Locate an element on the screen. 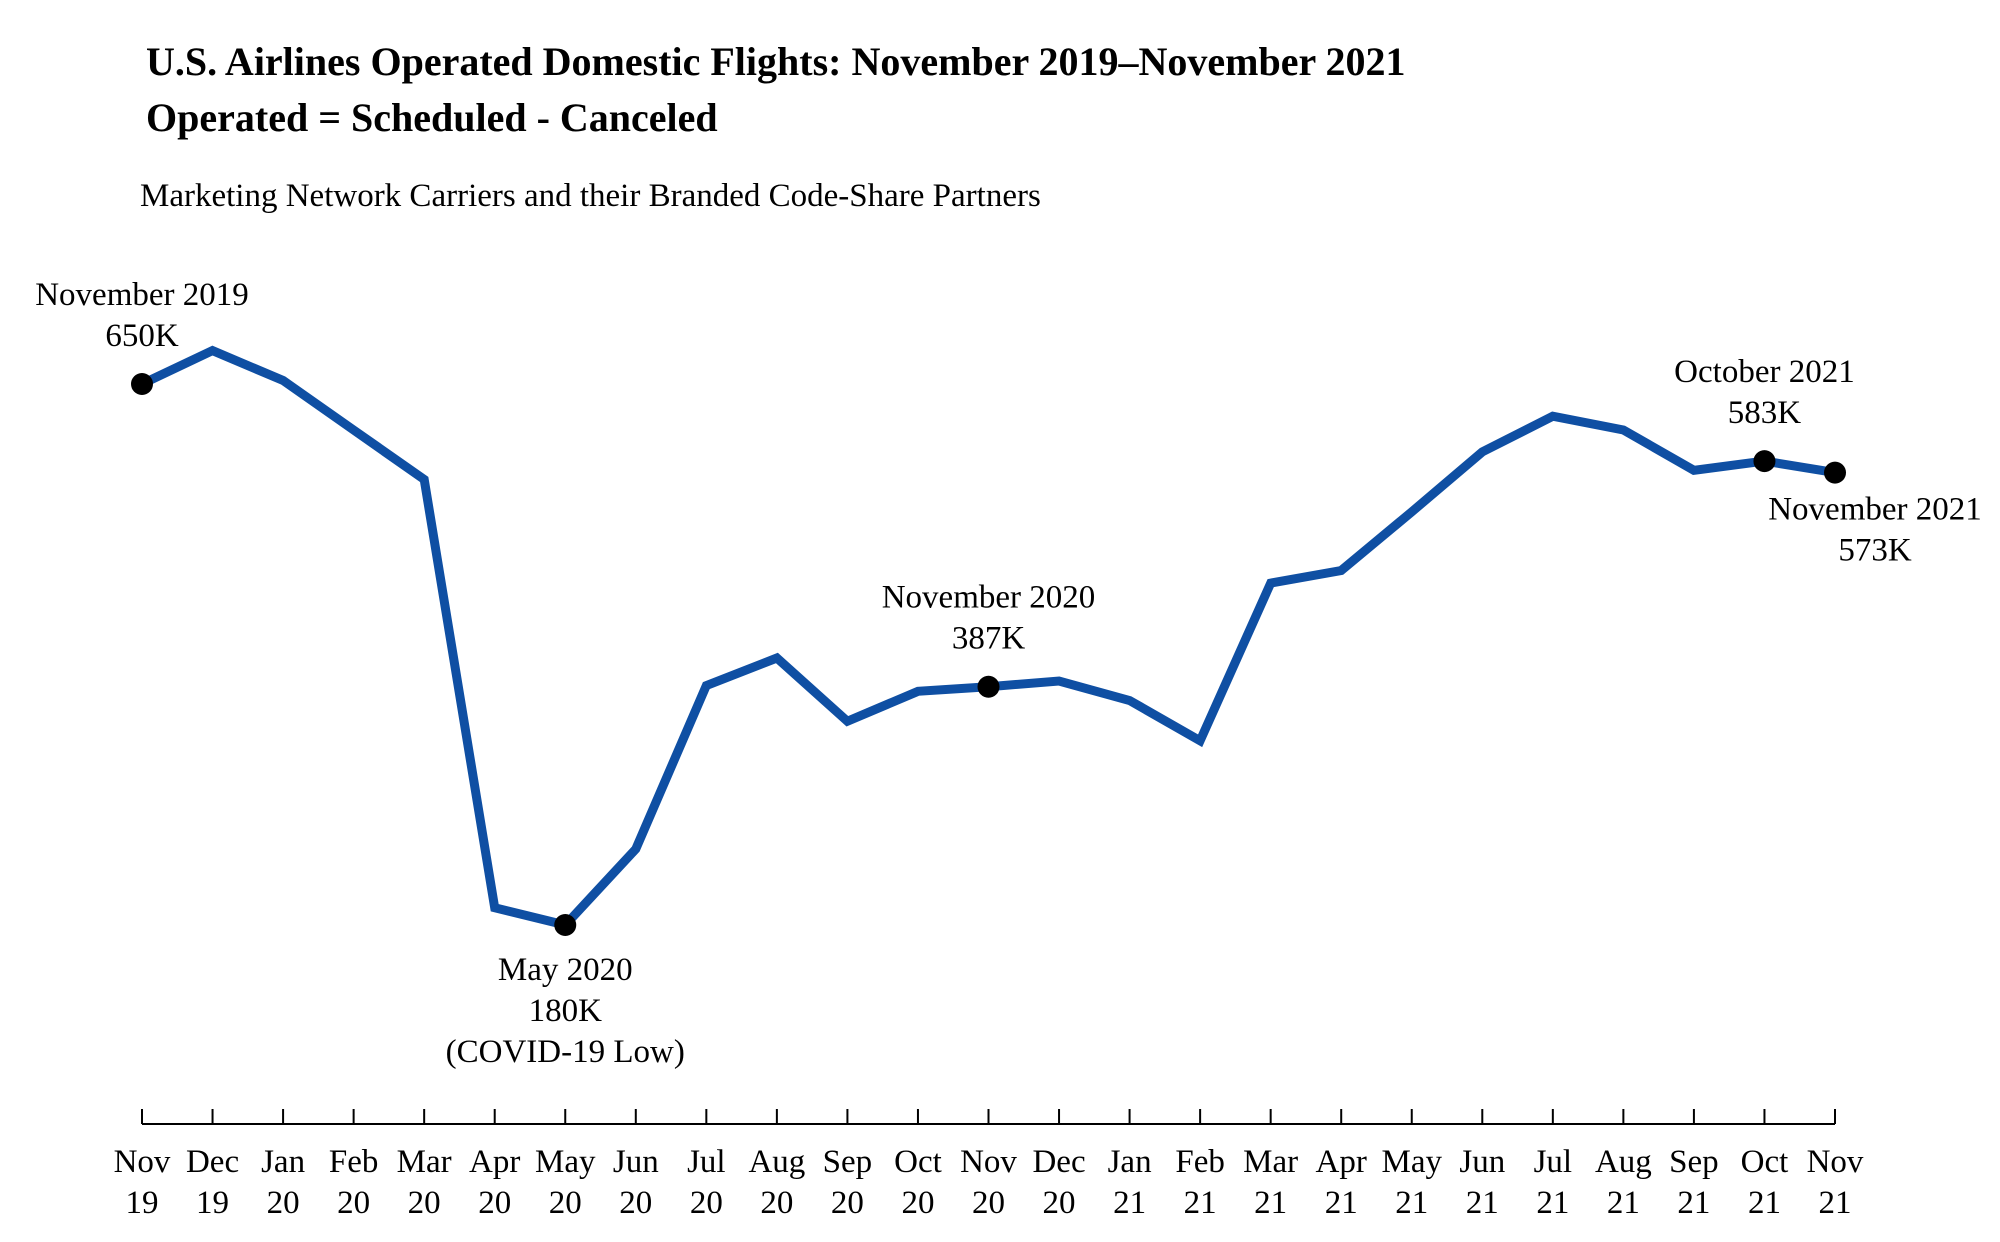  data-label: May 2020 180K (COVID-19 Low) is located at coordinates (565, 1011).